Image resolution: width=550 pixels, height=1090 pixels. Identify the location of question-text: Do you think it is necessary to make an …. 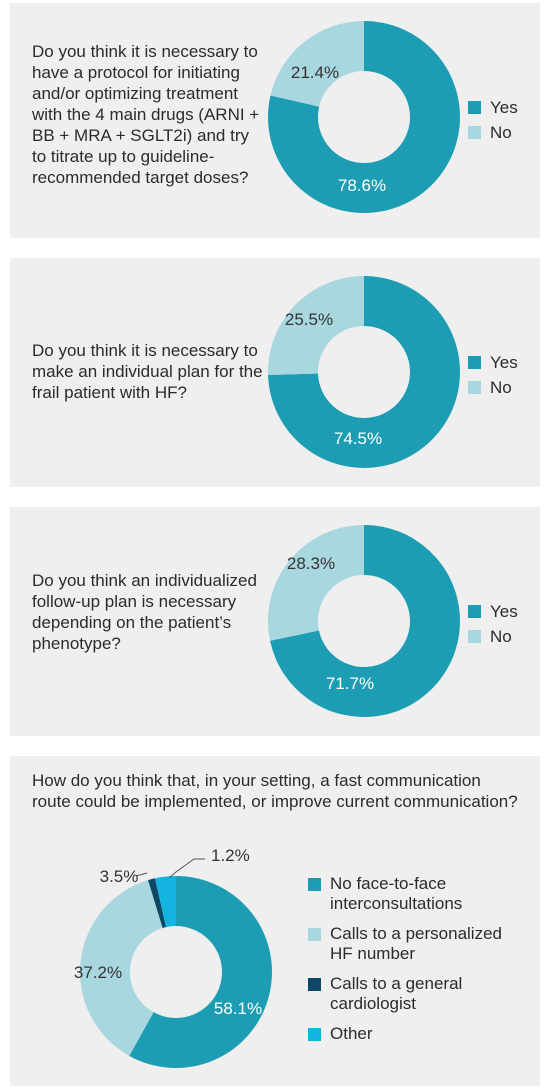
(147, 371).